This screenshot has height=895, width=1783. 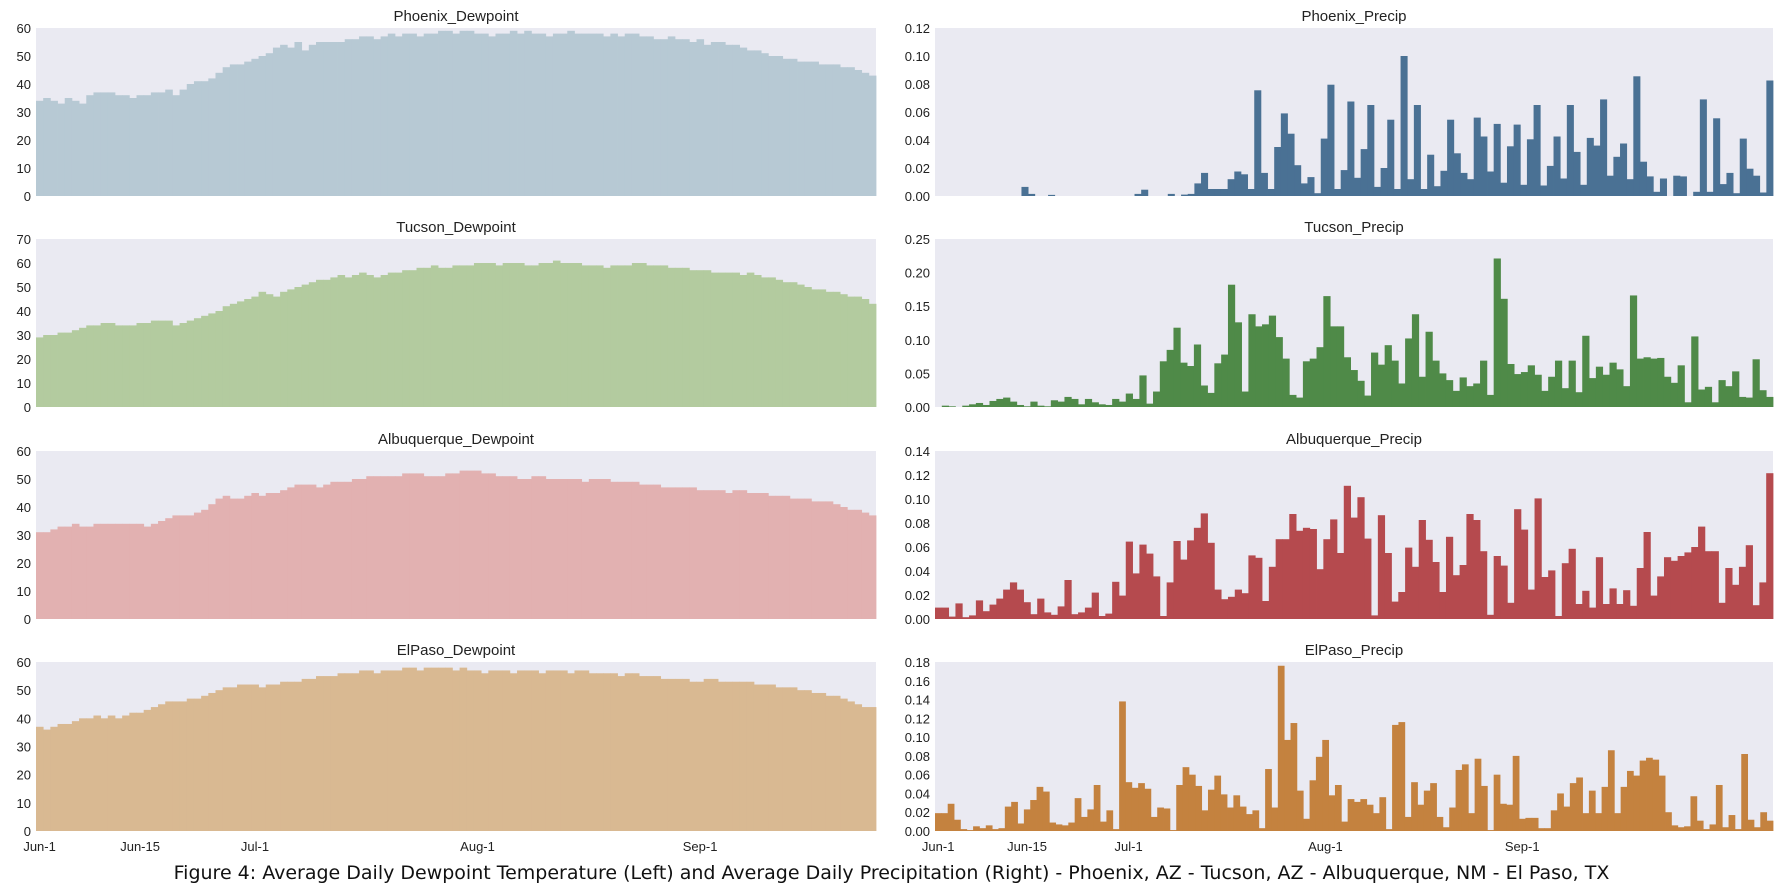 What do you see at coordinates (917, 112) in the screenshot?
I see `phoenix-precip-ytick-label: 0.06` at bounding box center [917, 112].